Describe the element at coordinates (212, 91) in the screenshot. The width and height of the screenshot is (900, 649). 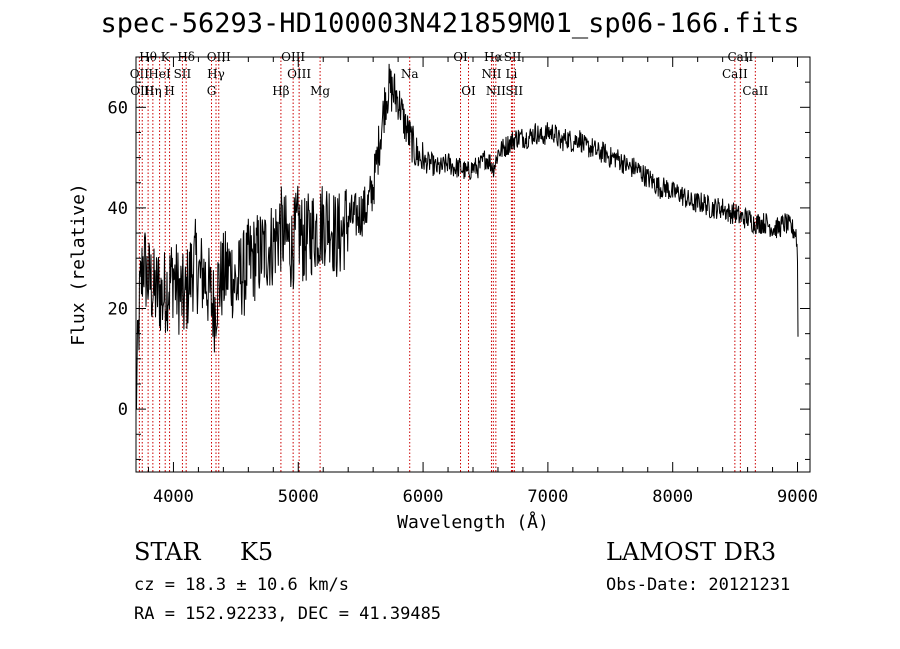
I see `line-marker-label: G` at that location.